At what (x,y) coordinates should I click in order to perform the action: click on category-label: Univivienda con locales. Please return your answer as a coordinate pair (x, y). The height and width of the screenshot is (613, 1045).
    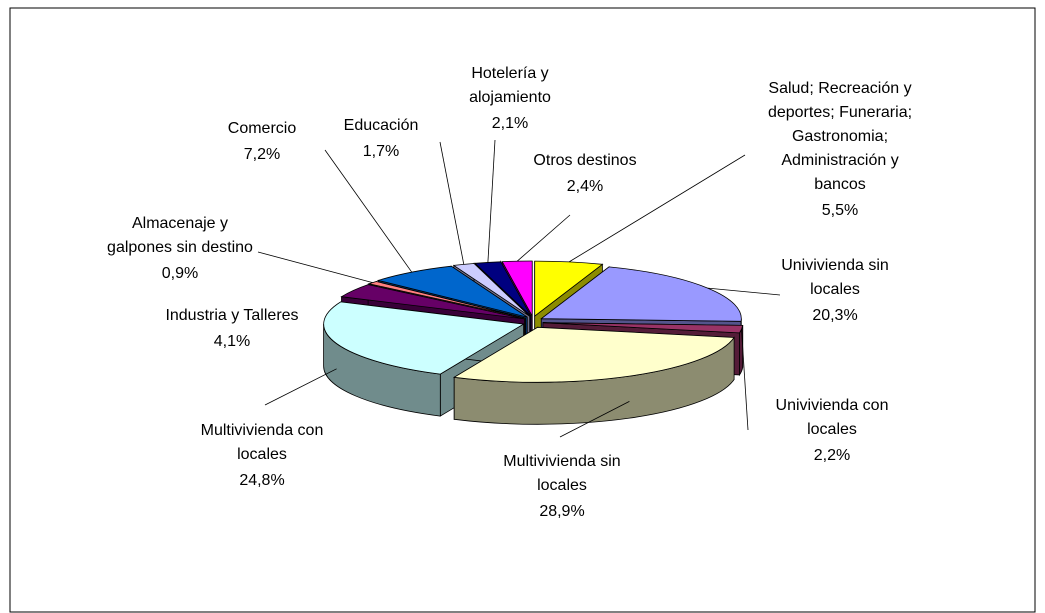
    Looking at the image, I should click on (832, 417).